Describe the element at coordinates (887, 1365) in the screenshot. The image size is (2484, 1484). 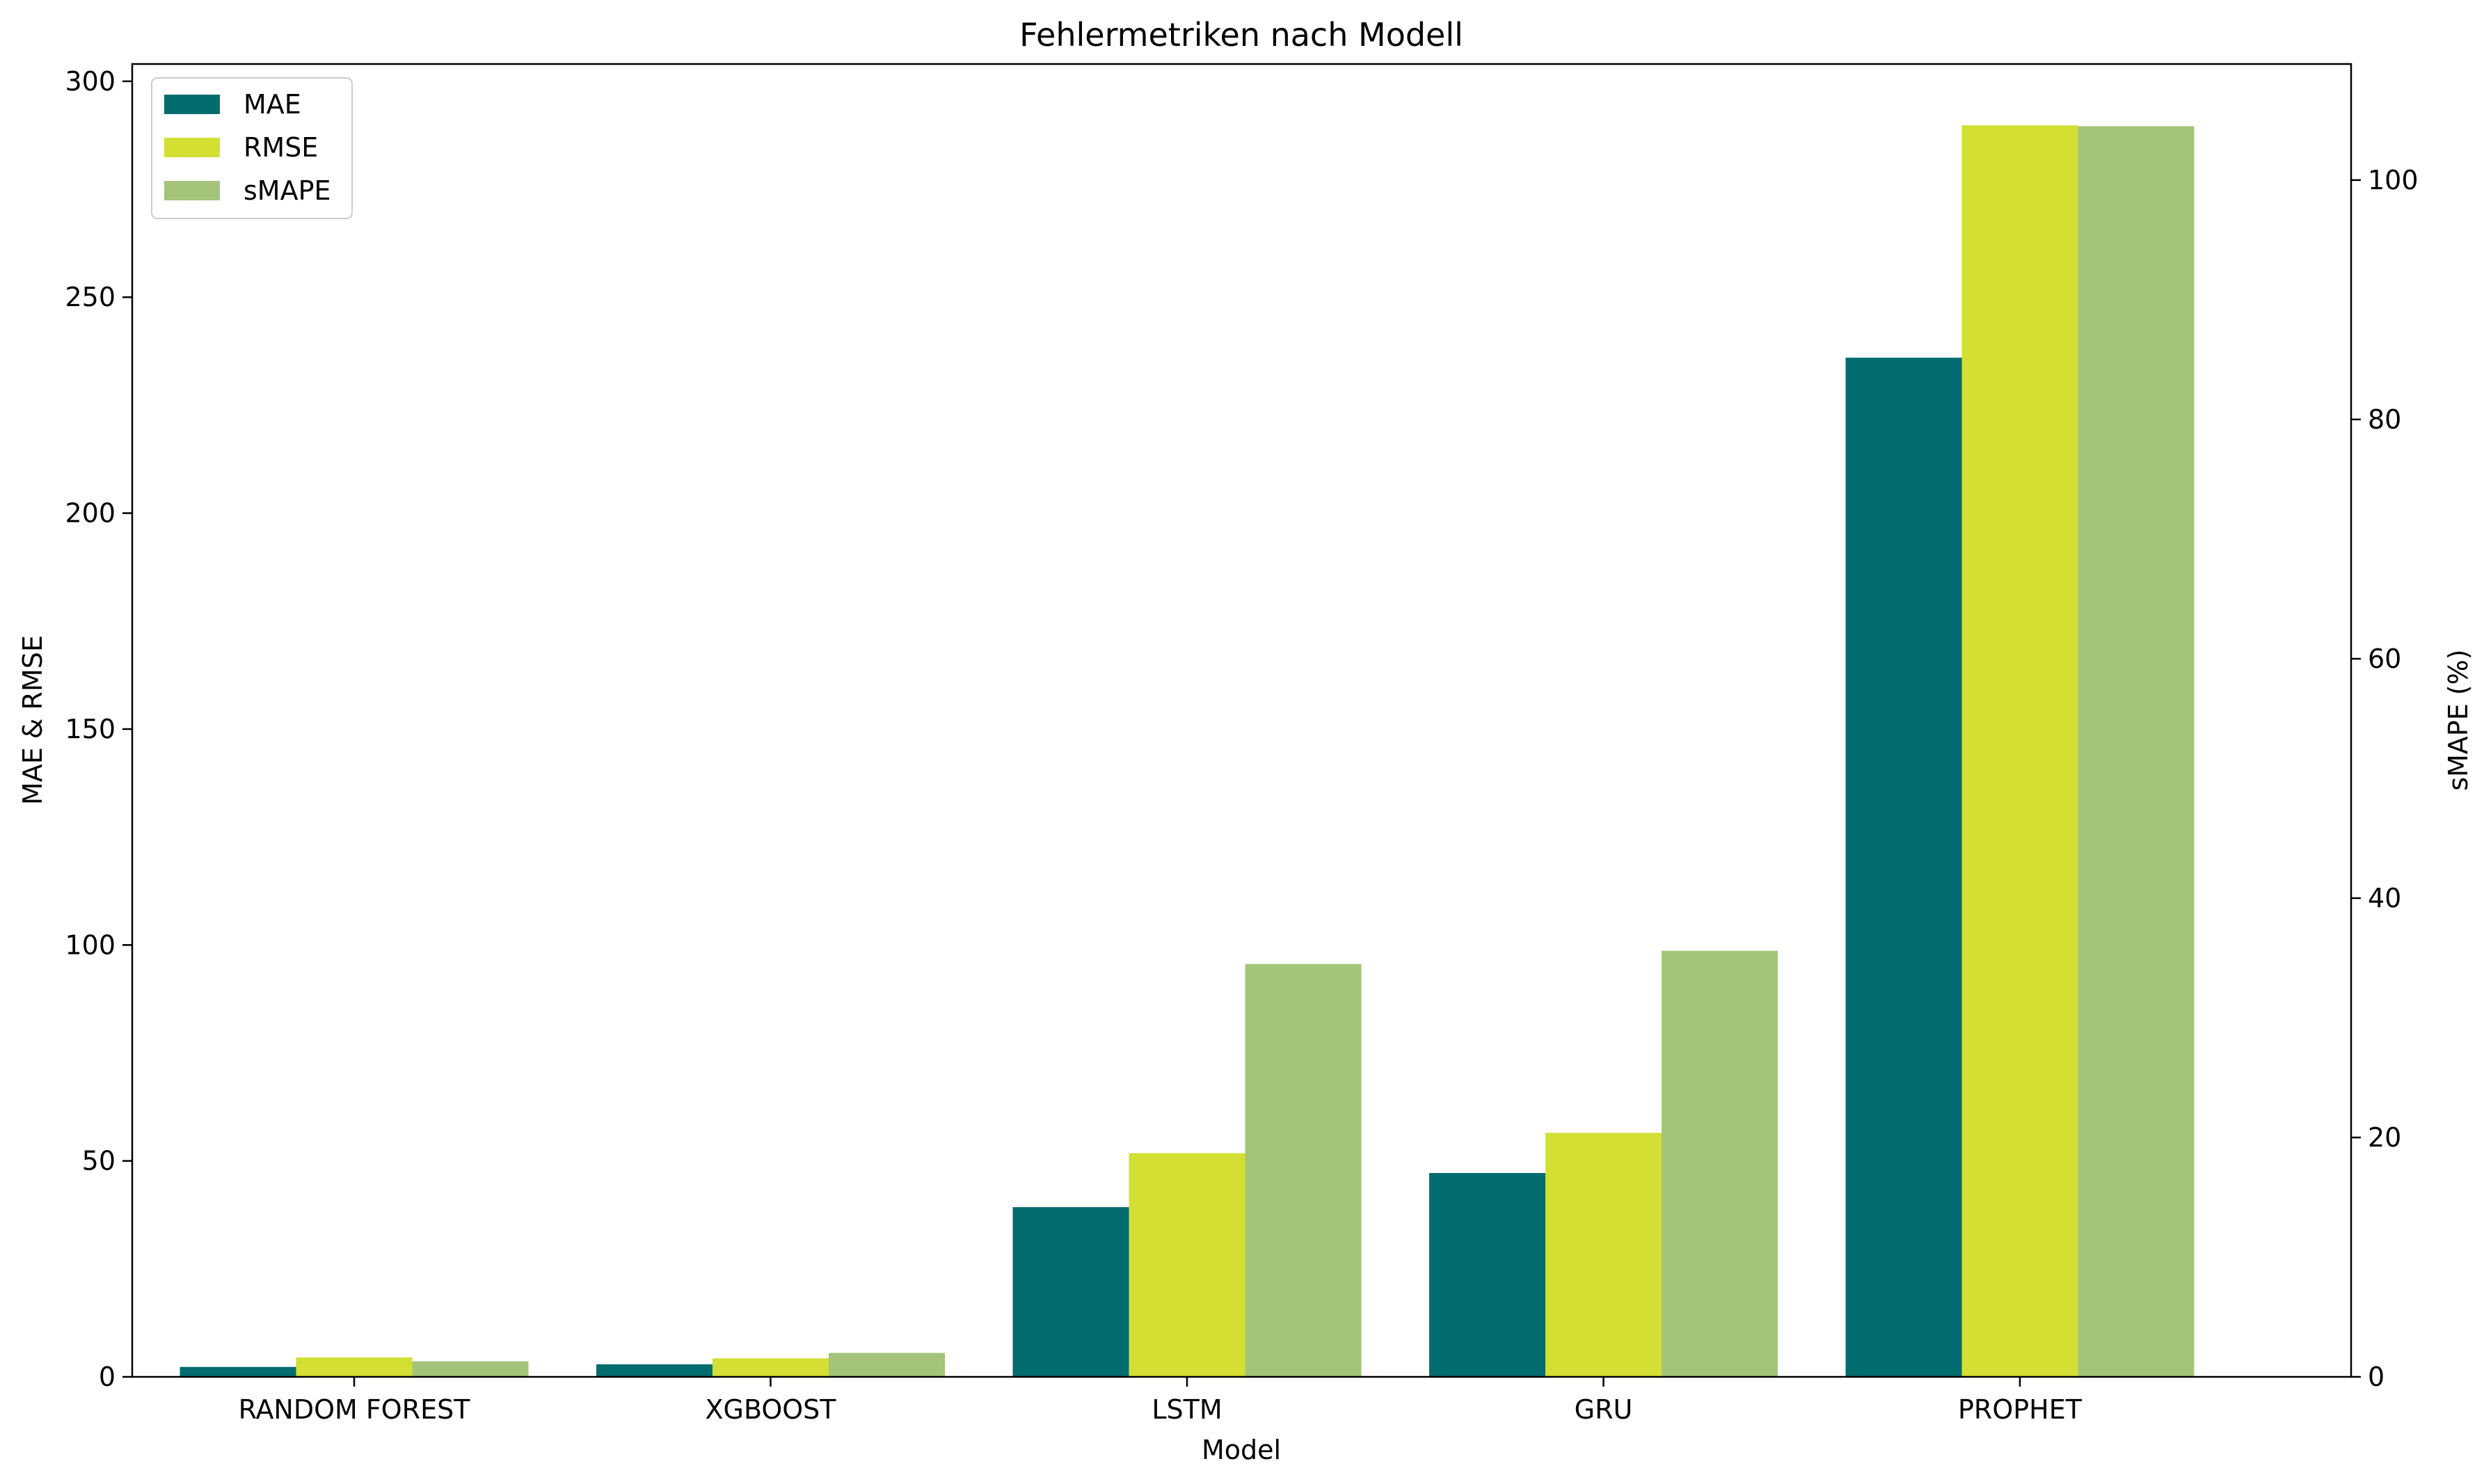
I see `bar-smape-xgboost` at that location.